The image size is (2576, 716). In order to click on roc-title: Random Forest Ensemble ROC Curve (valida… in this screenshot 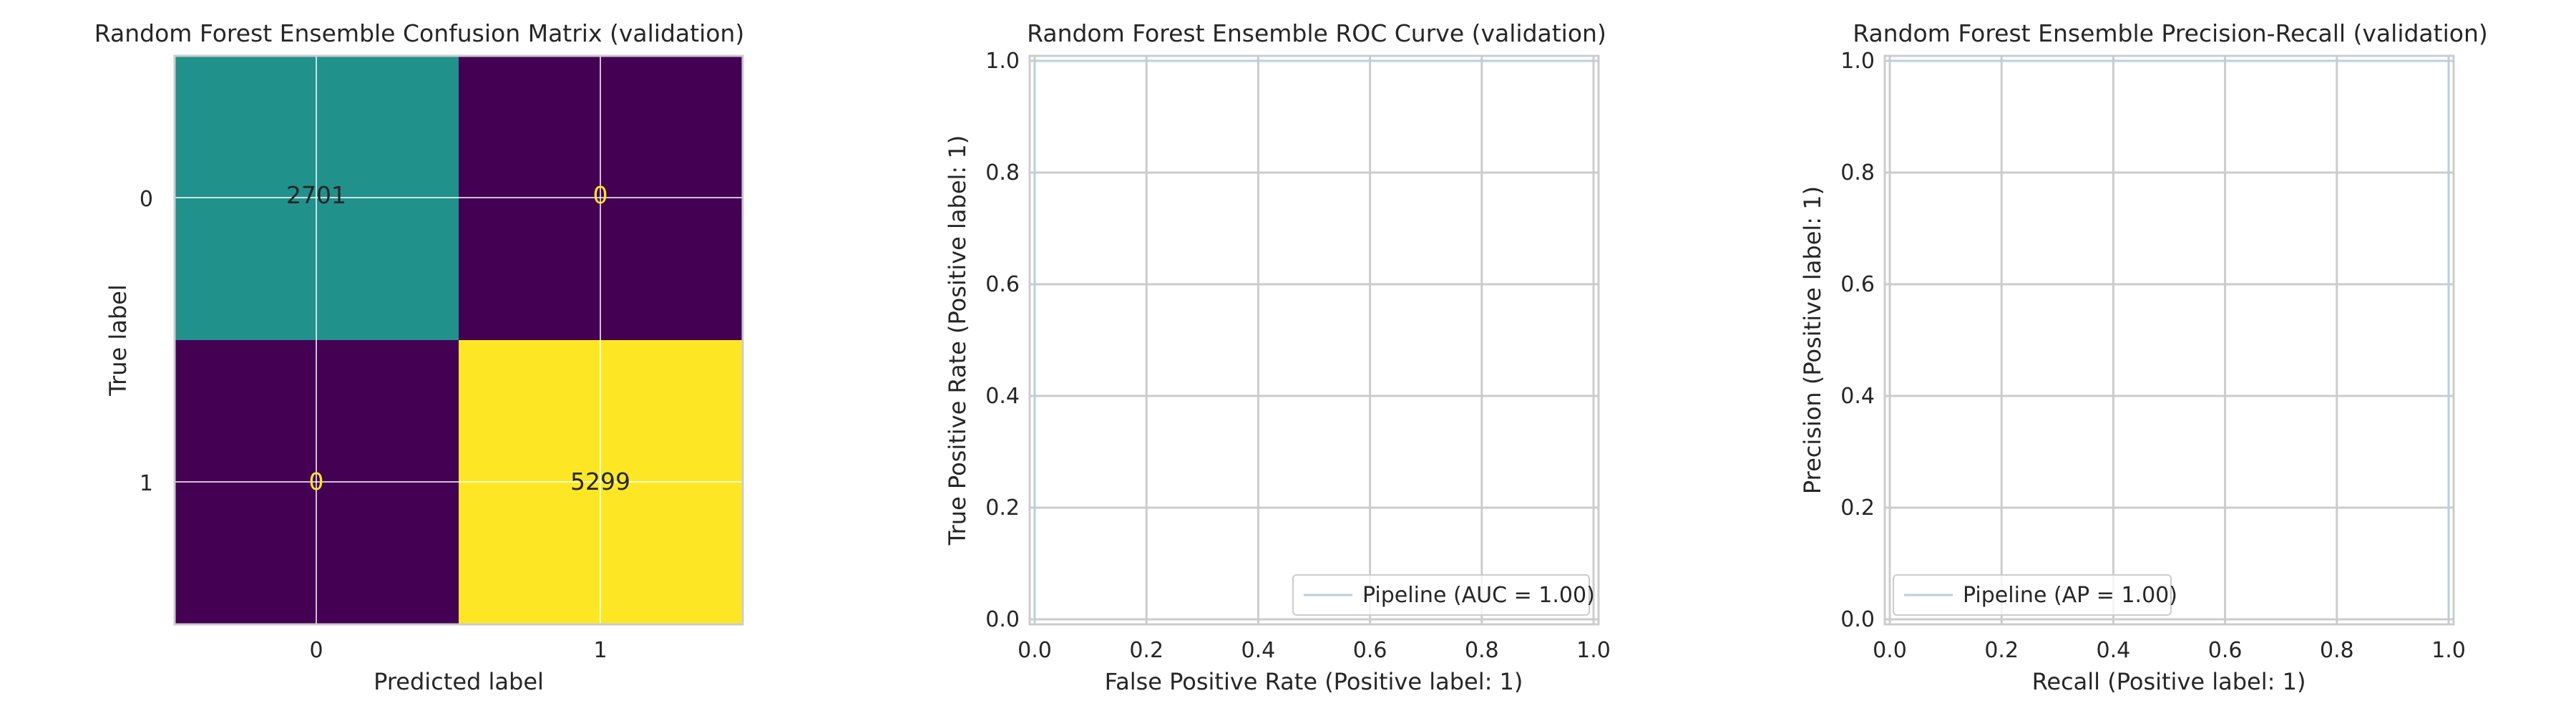, I will do `click(1316, 33)`.